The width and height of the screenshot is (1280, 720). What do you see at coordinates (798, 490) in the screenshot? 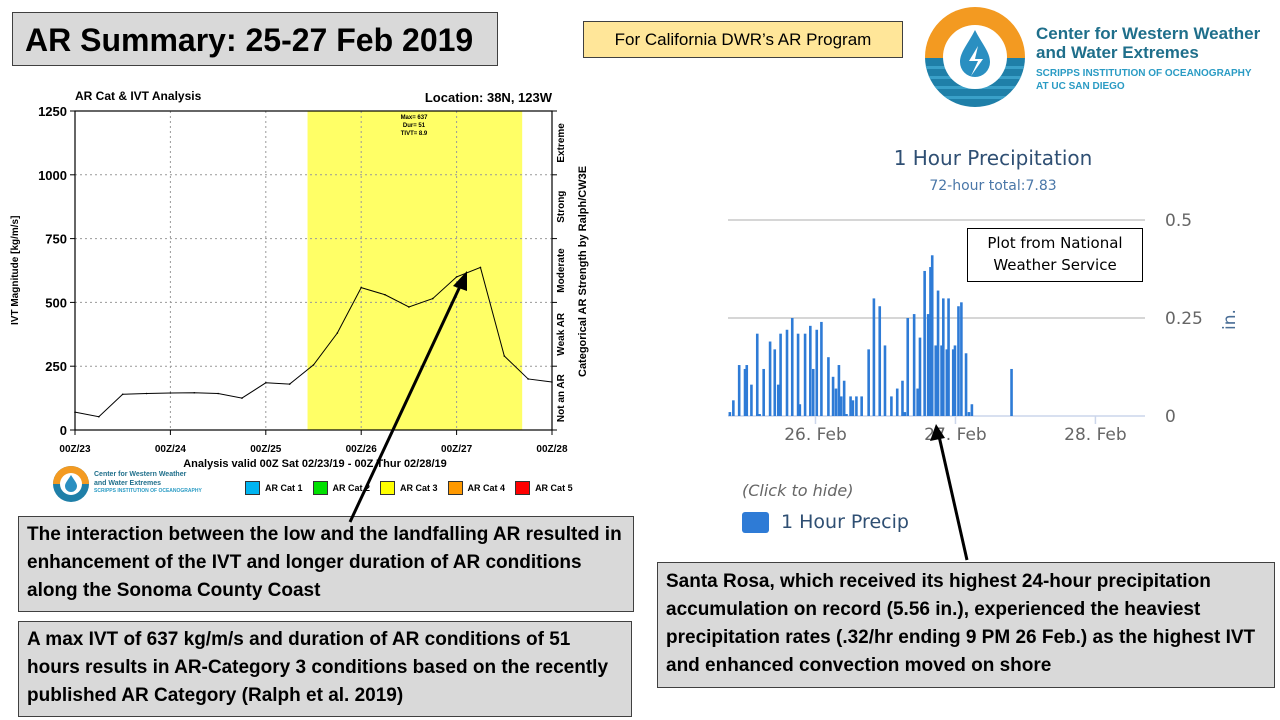
I see `legend-hint: (Click to hide)` at bounding box center [798, 490].